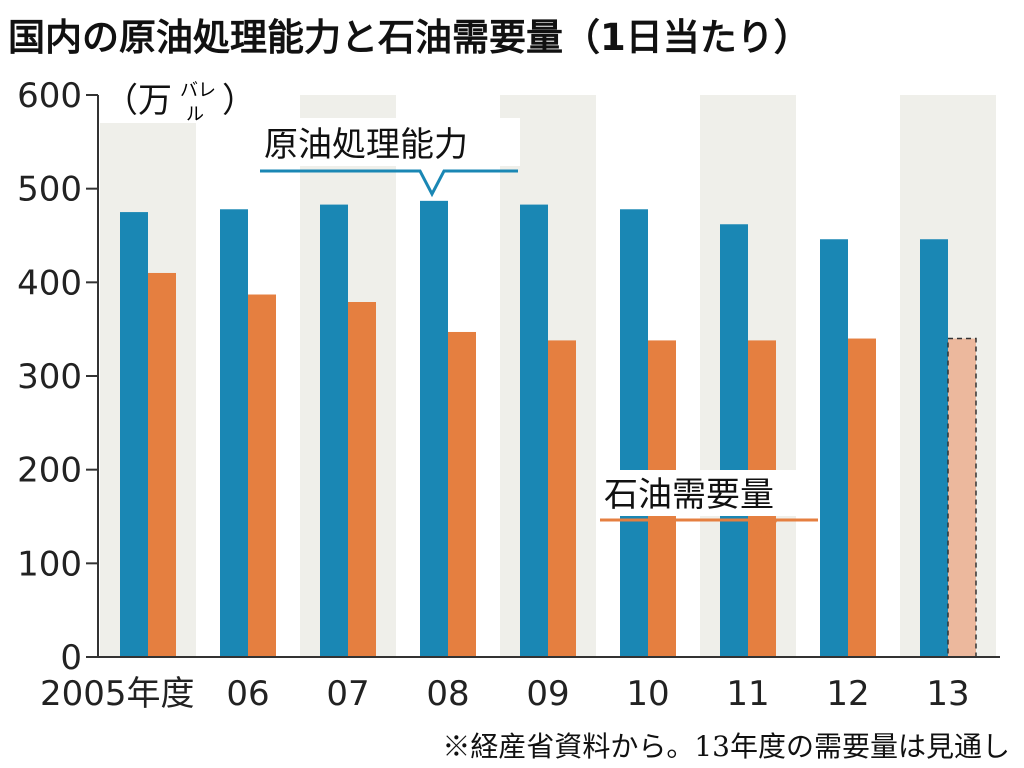 The width and height of the screenshot is (1024, 768). What do you see at coordinates (49, 283) in the screenshot?
I see `y-tick-label: 400` at bounding box center [49, 283].